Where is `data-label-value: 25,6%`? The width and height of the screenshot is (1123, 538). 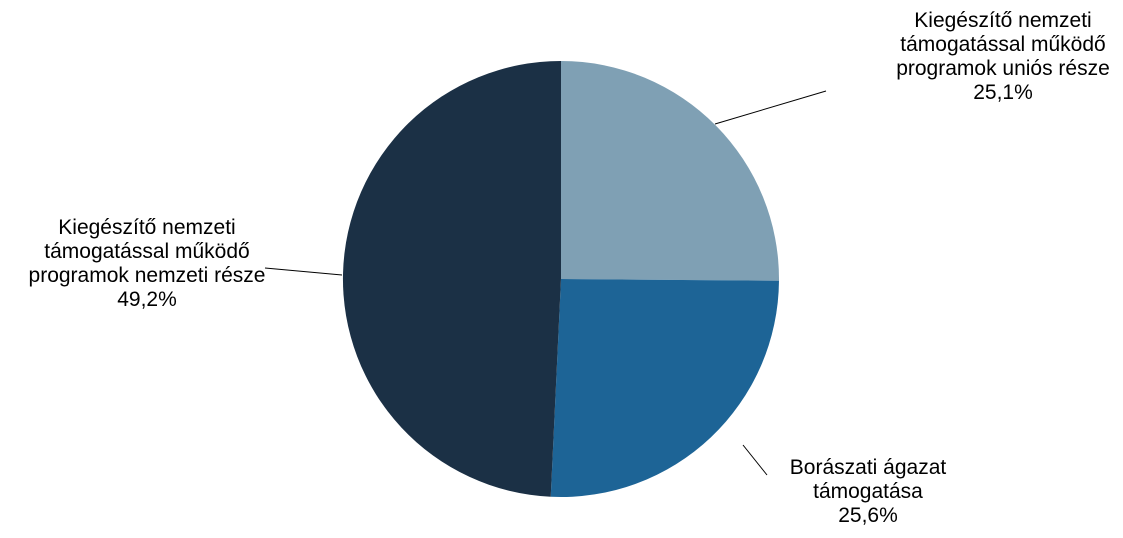
data-label-value: 25,6% is located at coordinates (868, 515).